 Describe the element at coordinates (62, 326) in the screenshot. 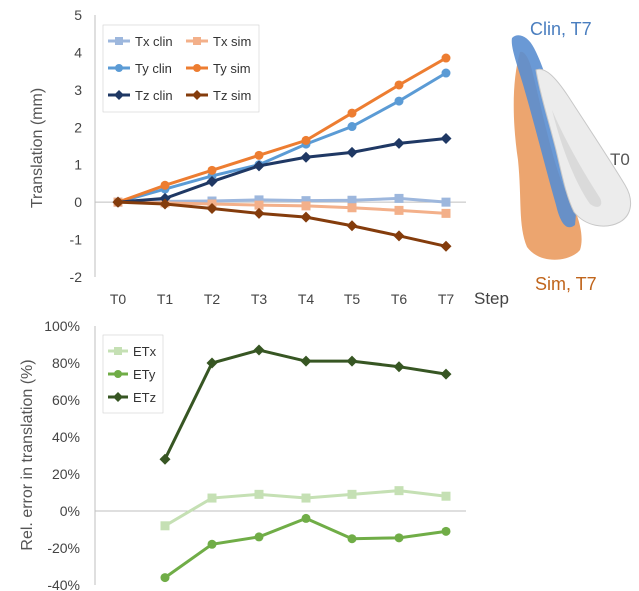

I see `y-tick-label: 100%` at that location.